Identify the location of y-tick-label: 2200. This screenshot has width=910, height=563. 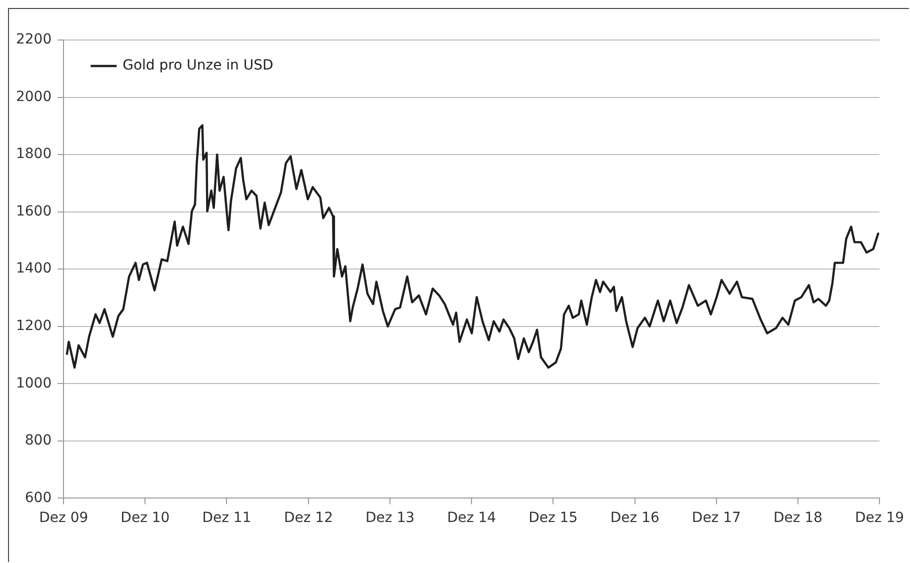
(34, 40).